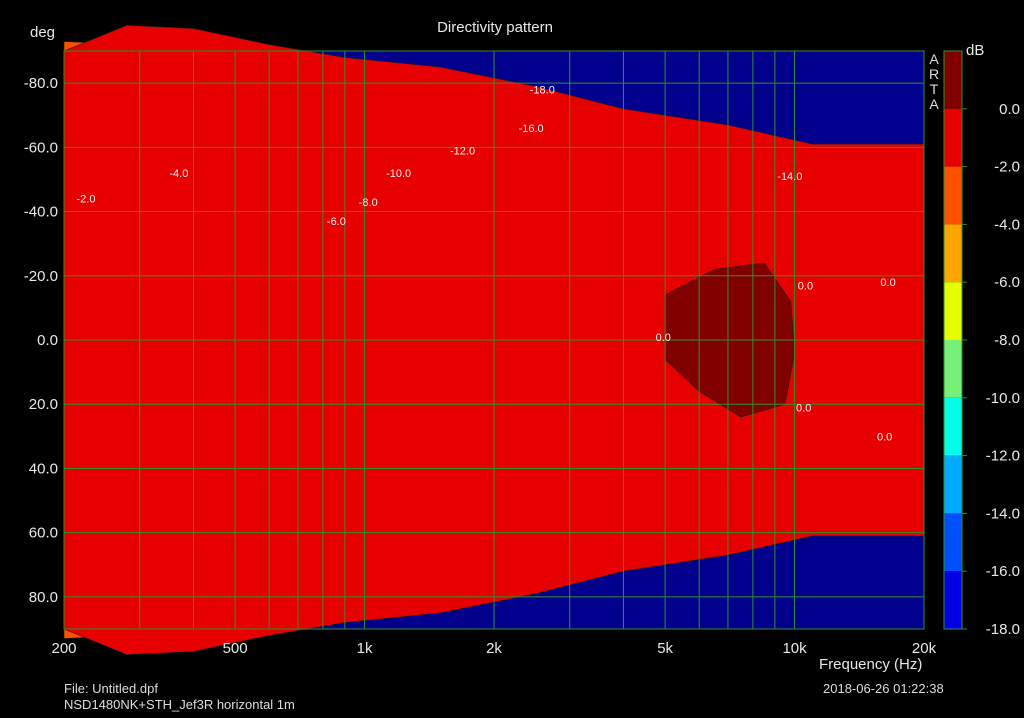 The image size is (1024, 718). I want to click on chart-title: Directivity pattern, so click(495, 27).